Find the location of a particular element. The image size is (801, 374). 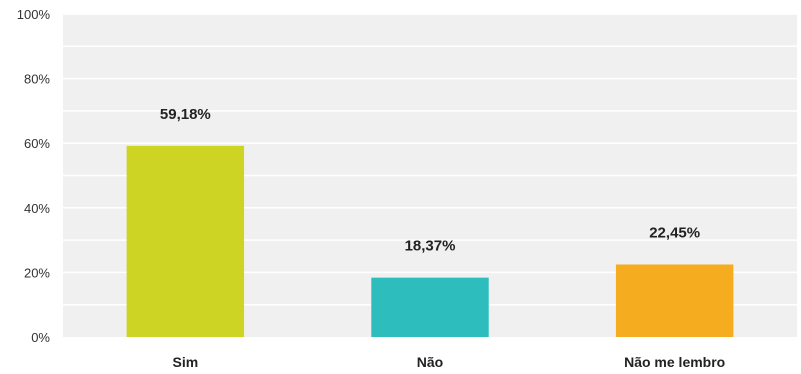

category-label: Não me lembro is located at coordinates (674, 362).